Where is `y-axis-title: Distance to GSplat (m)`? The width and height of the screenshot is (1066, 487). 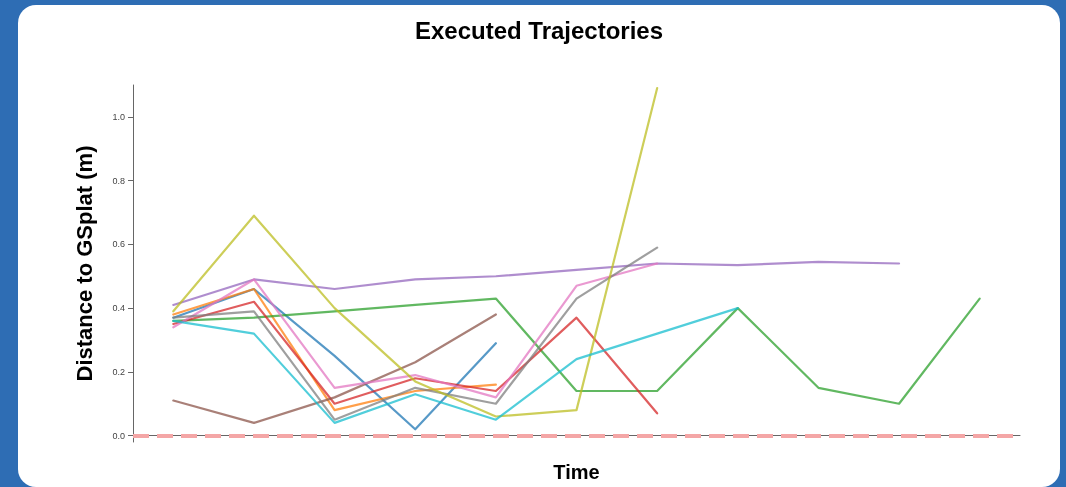 y-axis-title: Distance to GSplat (m) is located at coordinates (84, 263).